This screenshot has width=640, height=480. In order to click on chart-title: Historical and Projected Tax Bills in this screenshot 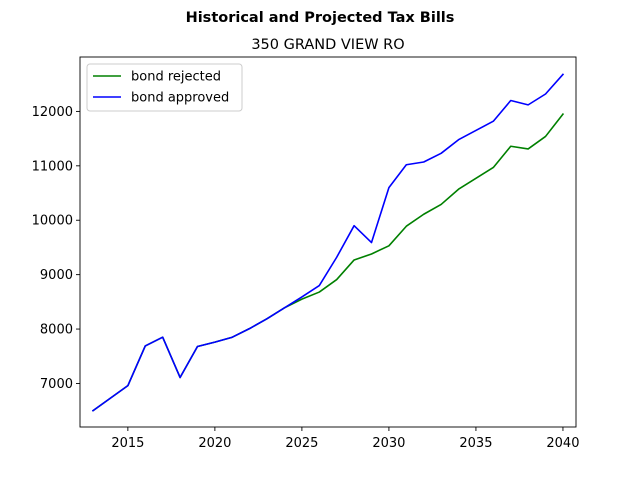, I will do `click(320, 18)`.